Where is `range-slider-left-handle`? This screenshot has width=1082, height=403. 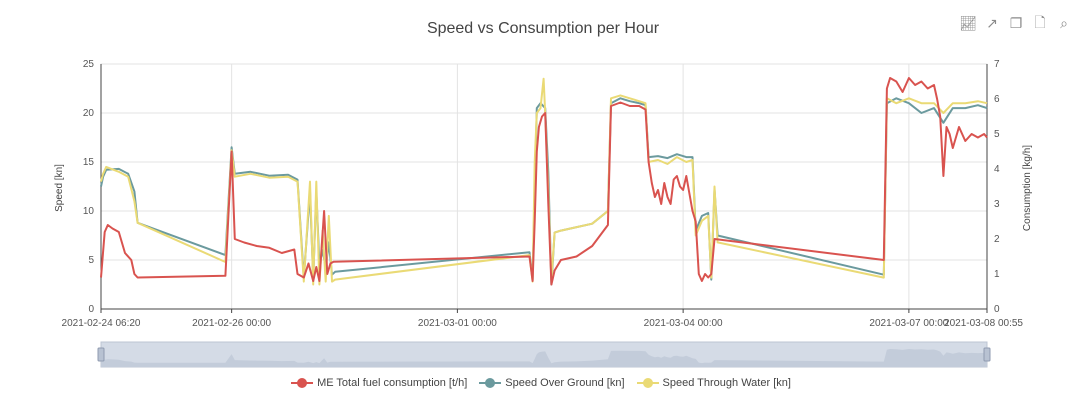 range-slider-left-handle is located at coordinates (101, 354).